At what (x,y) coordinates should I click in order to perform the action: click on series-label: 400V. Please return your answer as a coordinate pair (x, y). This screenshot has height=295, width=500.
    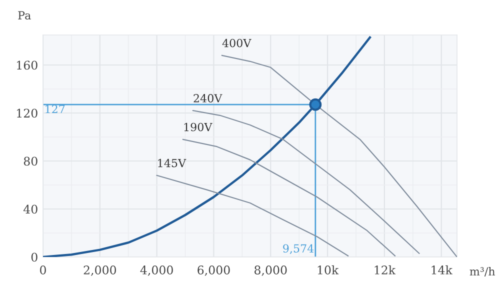
    Looking at the image, I should click on (237, 43).